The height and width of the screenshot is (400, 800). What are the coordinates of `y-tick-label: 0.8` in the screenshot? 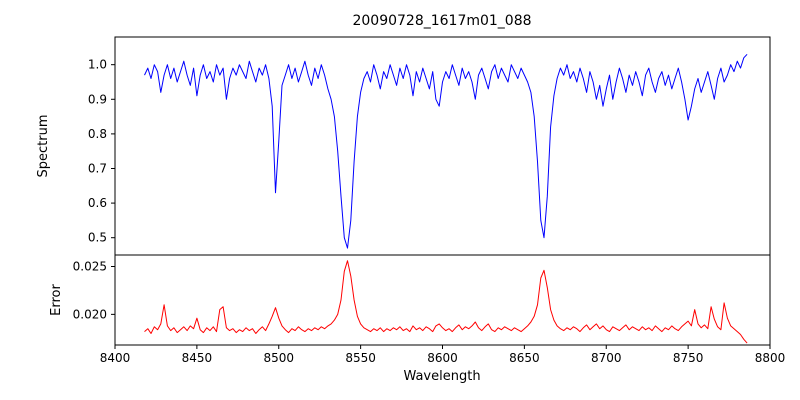 It's located at (97, 134).